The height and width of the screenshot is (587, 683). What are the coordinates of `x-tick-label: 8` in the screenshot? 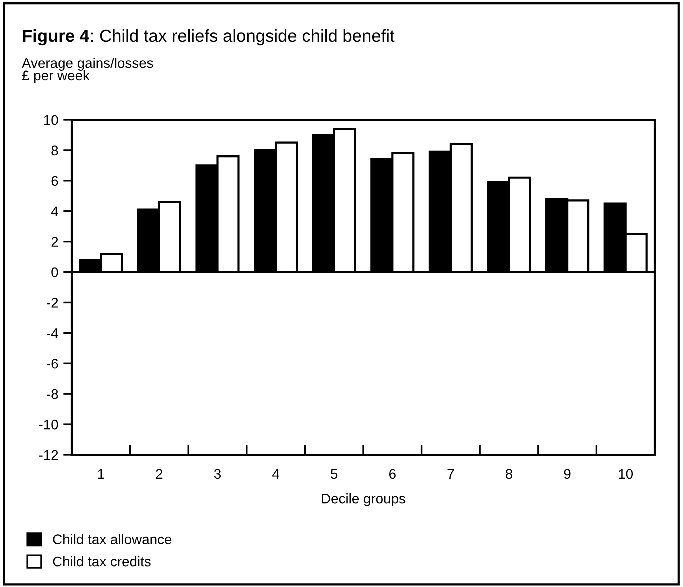 It's located at (509, 474).